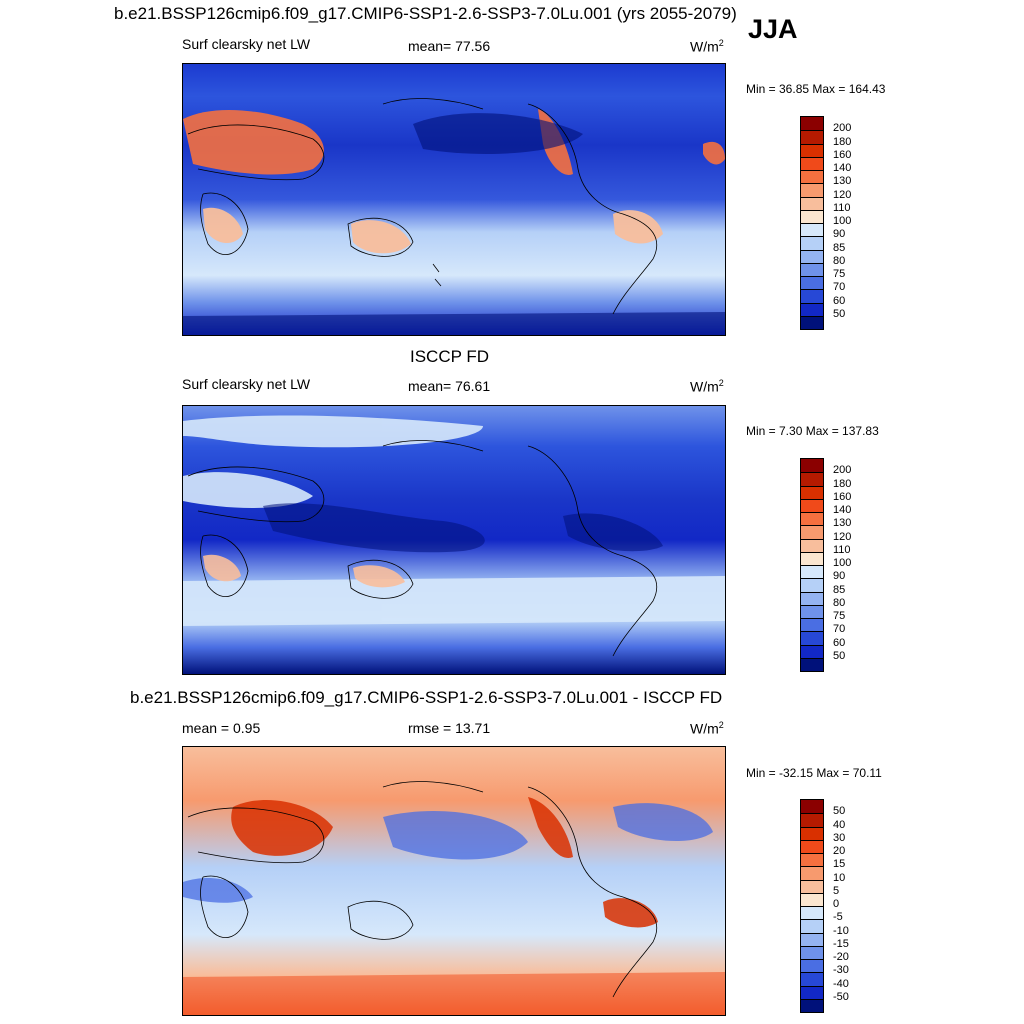 The width and height of the screenshot is (1024, 1024). What do you see at coordinates (450, 356) in the screenshot?
I see `panel-obs-title: ISCCP FD` at bounding box center [450, 356].